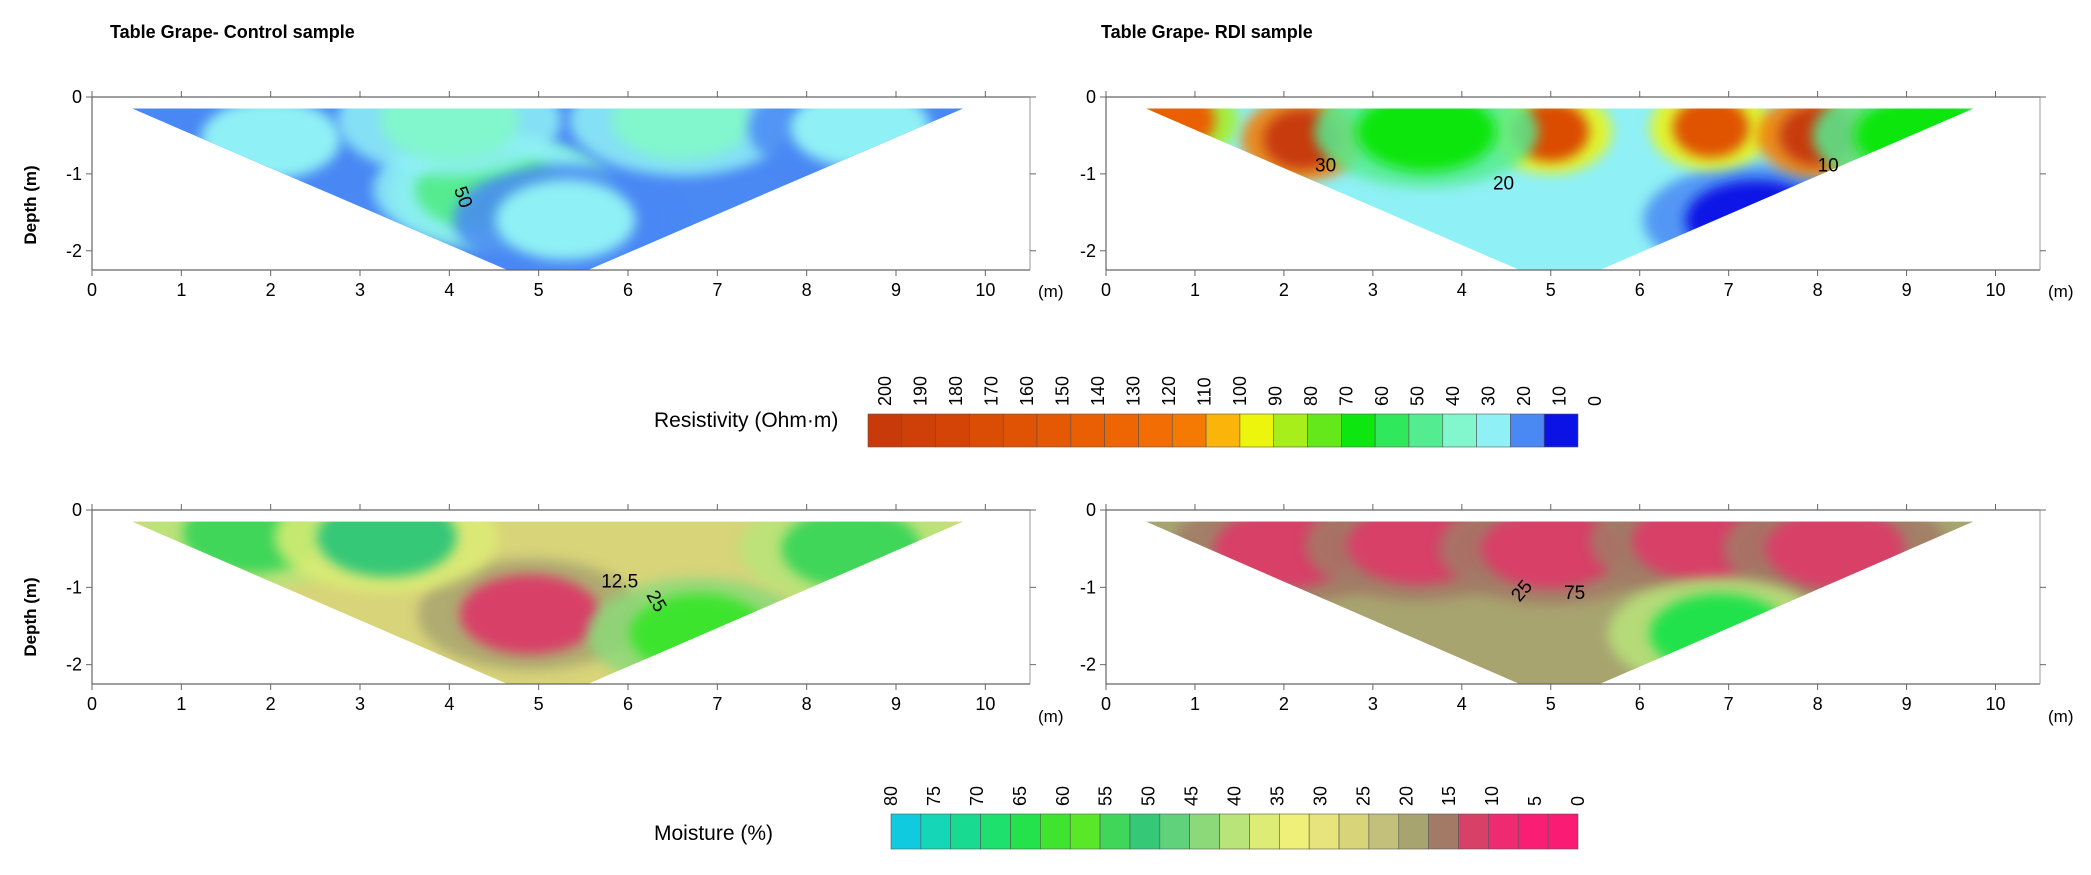 Image resolution: width=2091 pixels, height=875 pixels. Describe the element at coordinates (232, 32) in the screenshot. I see `panel-title: Table Grape- Control sample` at that location.